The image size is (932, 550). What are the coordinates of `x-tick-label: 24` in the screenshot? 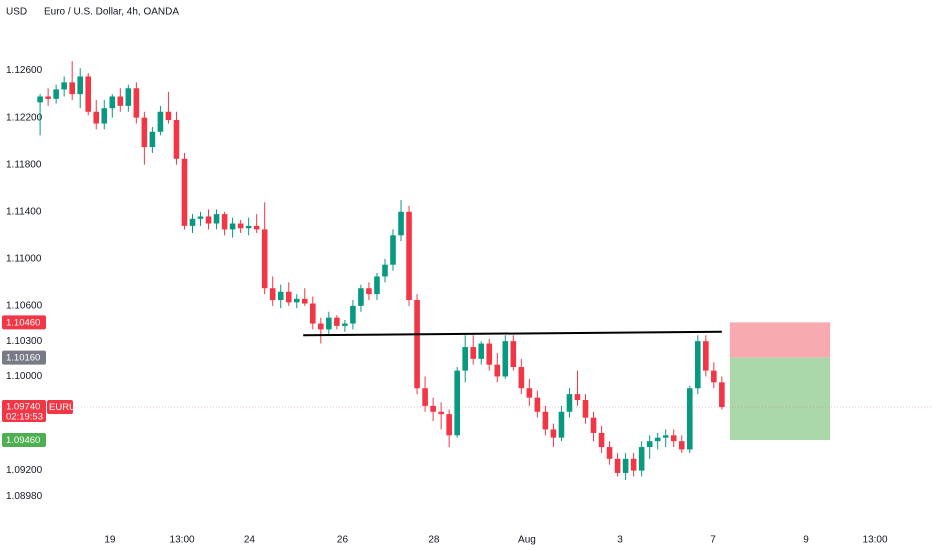 It's located at (250, 540).